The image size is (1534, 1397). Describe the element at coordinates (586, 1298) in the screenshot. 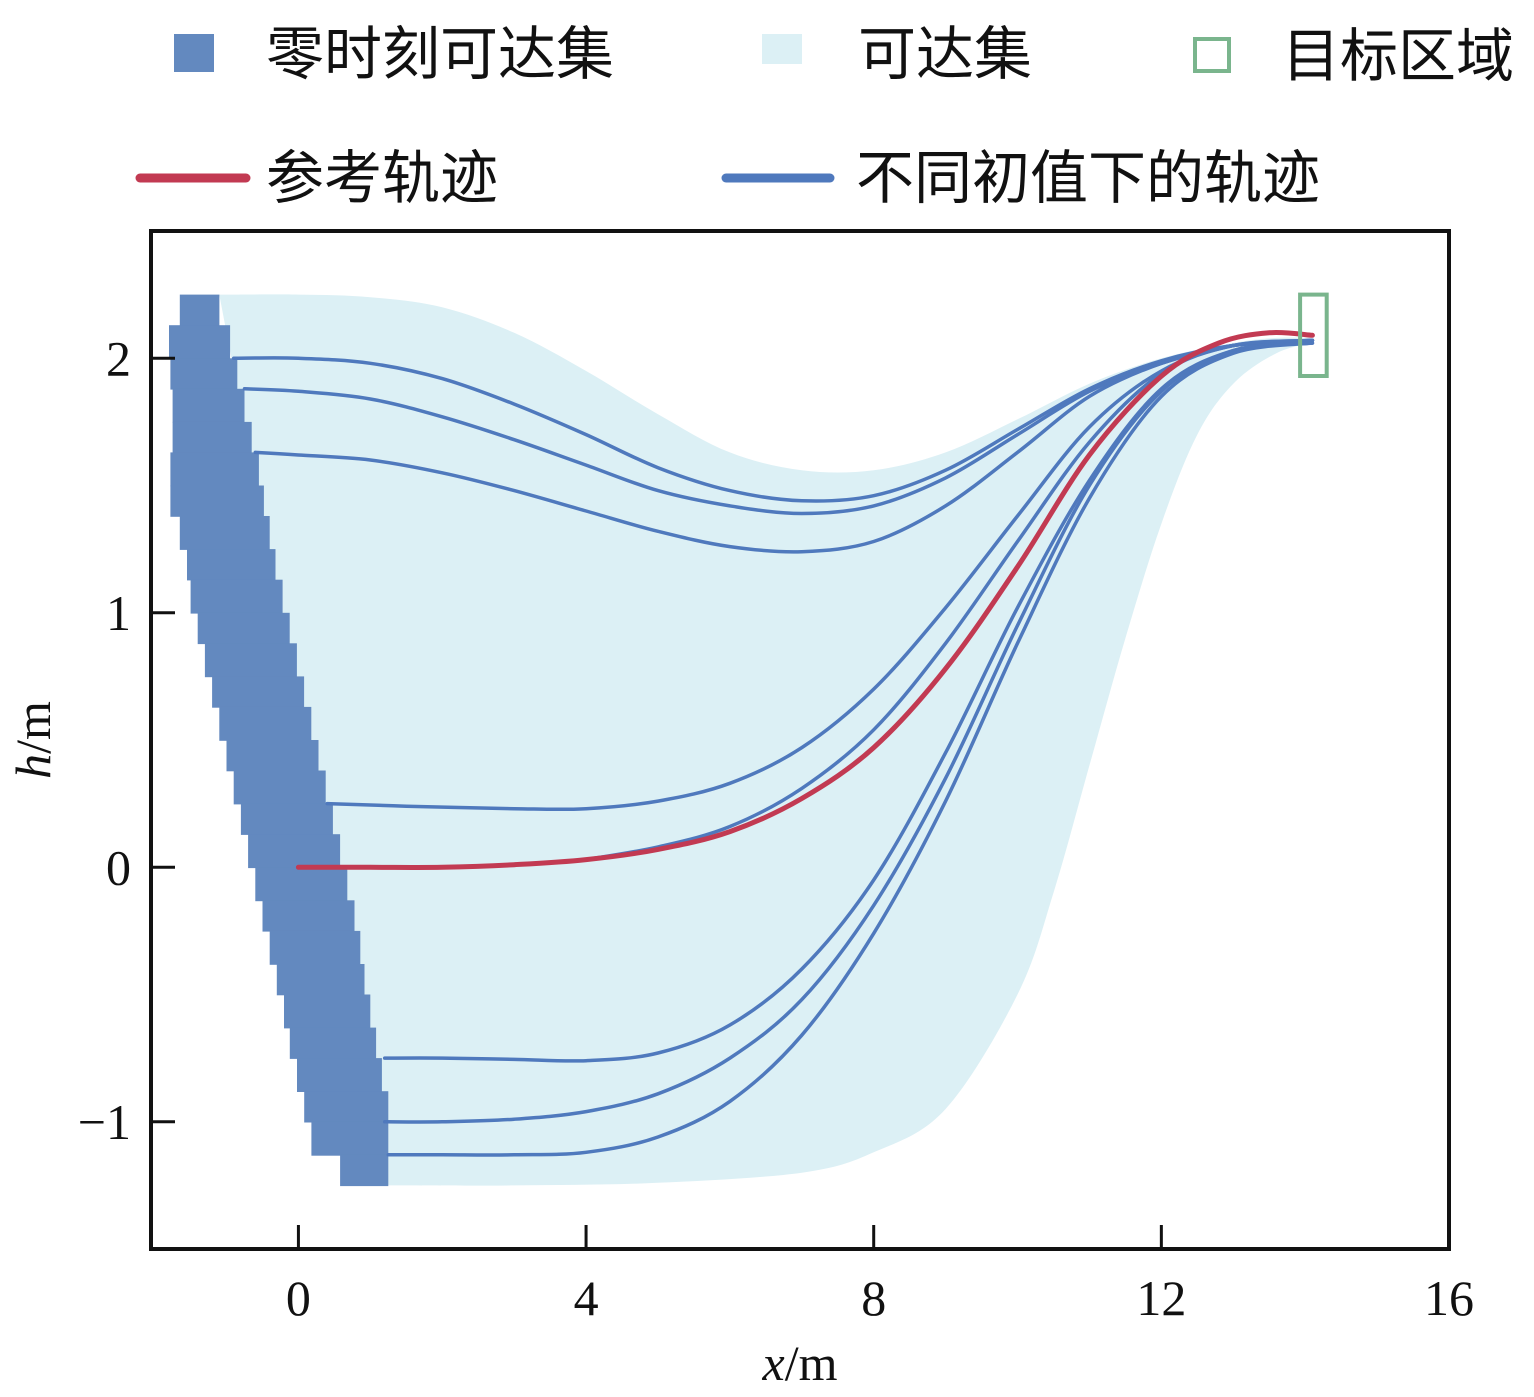

I see `x-tick-label: 4` at that location.